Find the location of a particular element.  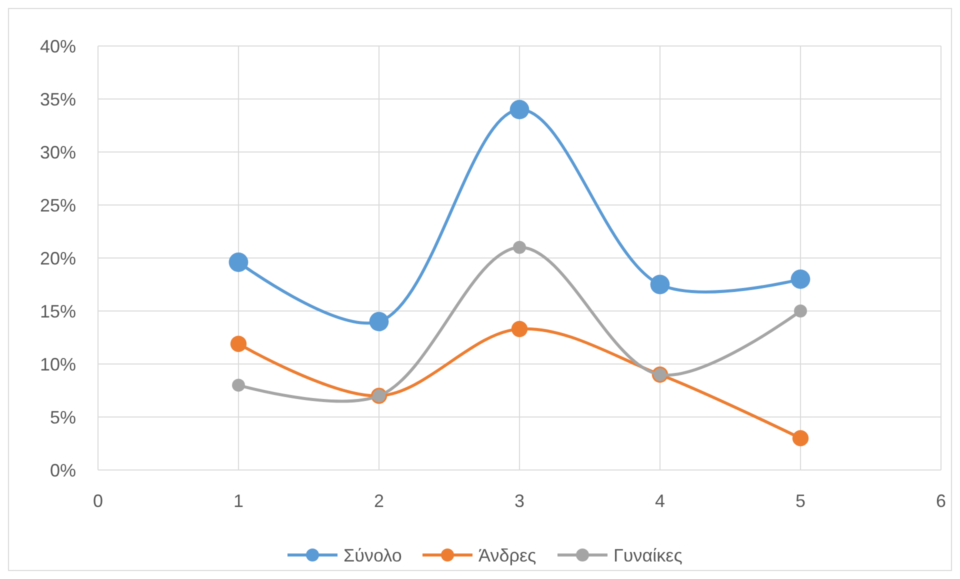

y-tick-label: 40% is located at coordinates (58, 46).